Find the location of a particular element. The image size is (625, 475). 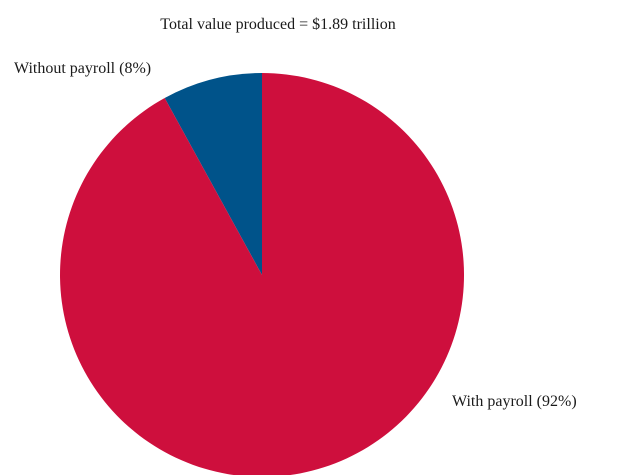

slice-label-without-payroll: Without payroll (8%) is located at coordinates (82, 68).